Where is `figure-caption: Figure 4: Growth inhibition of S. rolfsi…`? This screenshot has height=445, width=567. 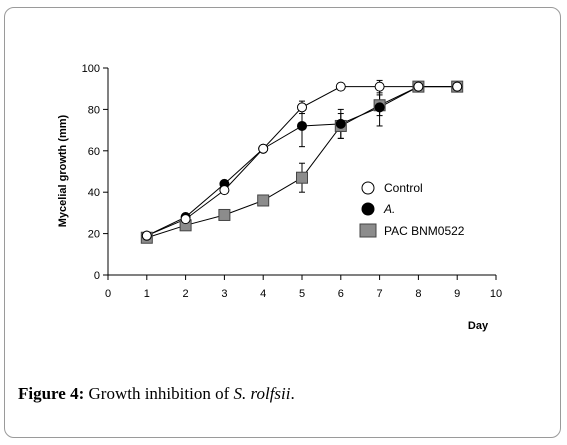 figure-caption: Figure 4: Growth inhibition of S. rolfsi… is located at coordinates (156, 394).